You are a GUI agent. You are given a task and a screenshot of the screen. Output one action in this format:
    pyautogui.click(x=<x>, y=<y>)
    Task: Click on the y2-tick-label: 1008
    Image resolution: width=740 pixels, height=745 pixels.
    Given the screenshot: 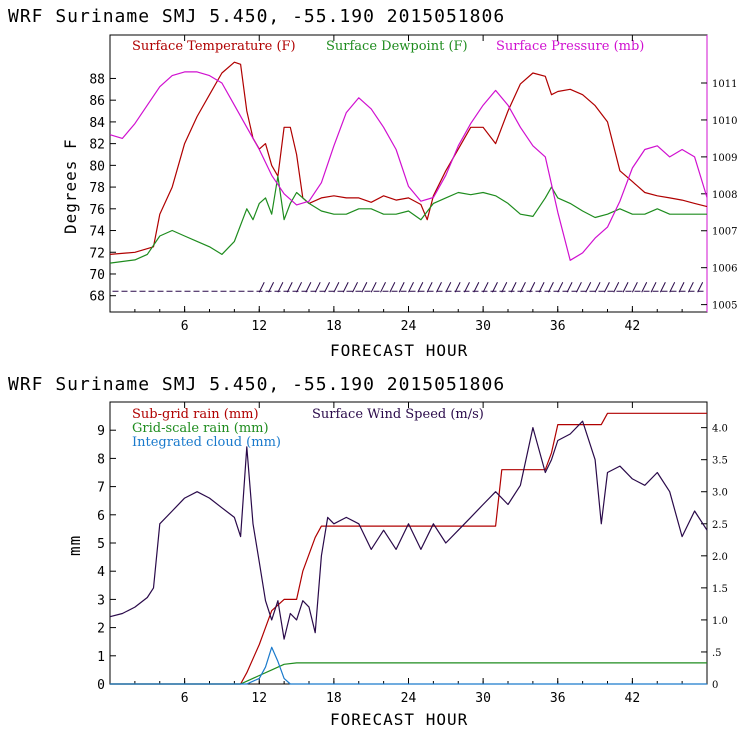 What is the action you would take?
    pyautogui.click(x=724, y=195)
    